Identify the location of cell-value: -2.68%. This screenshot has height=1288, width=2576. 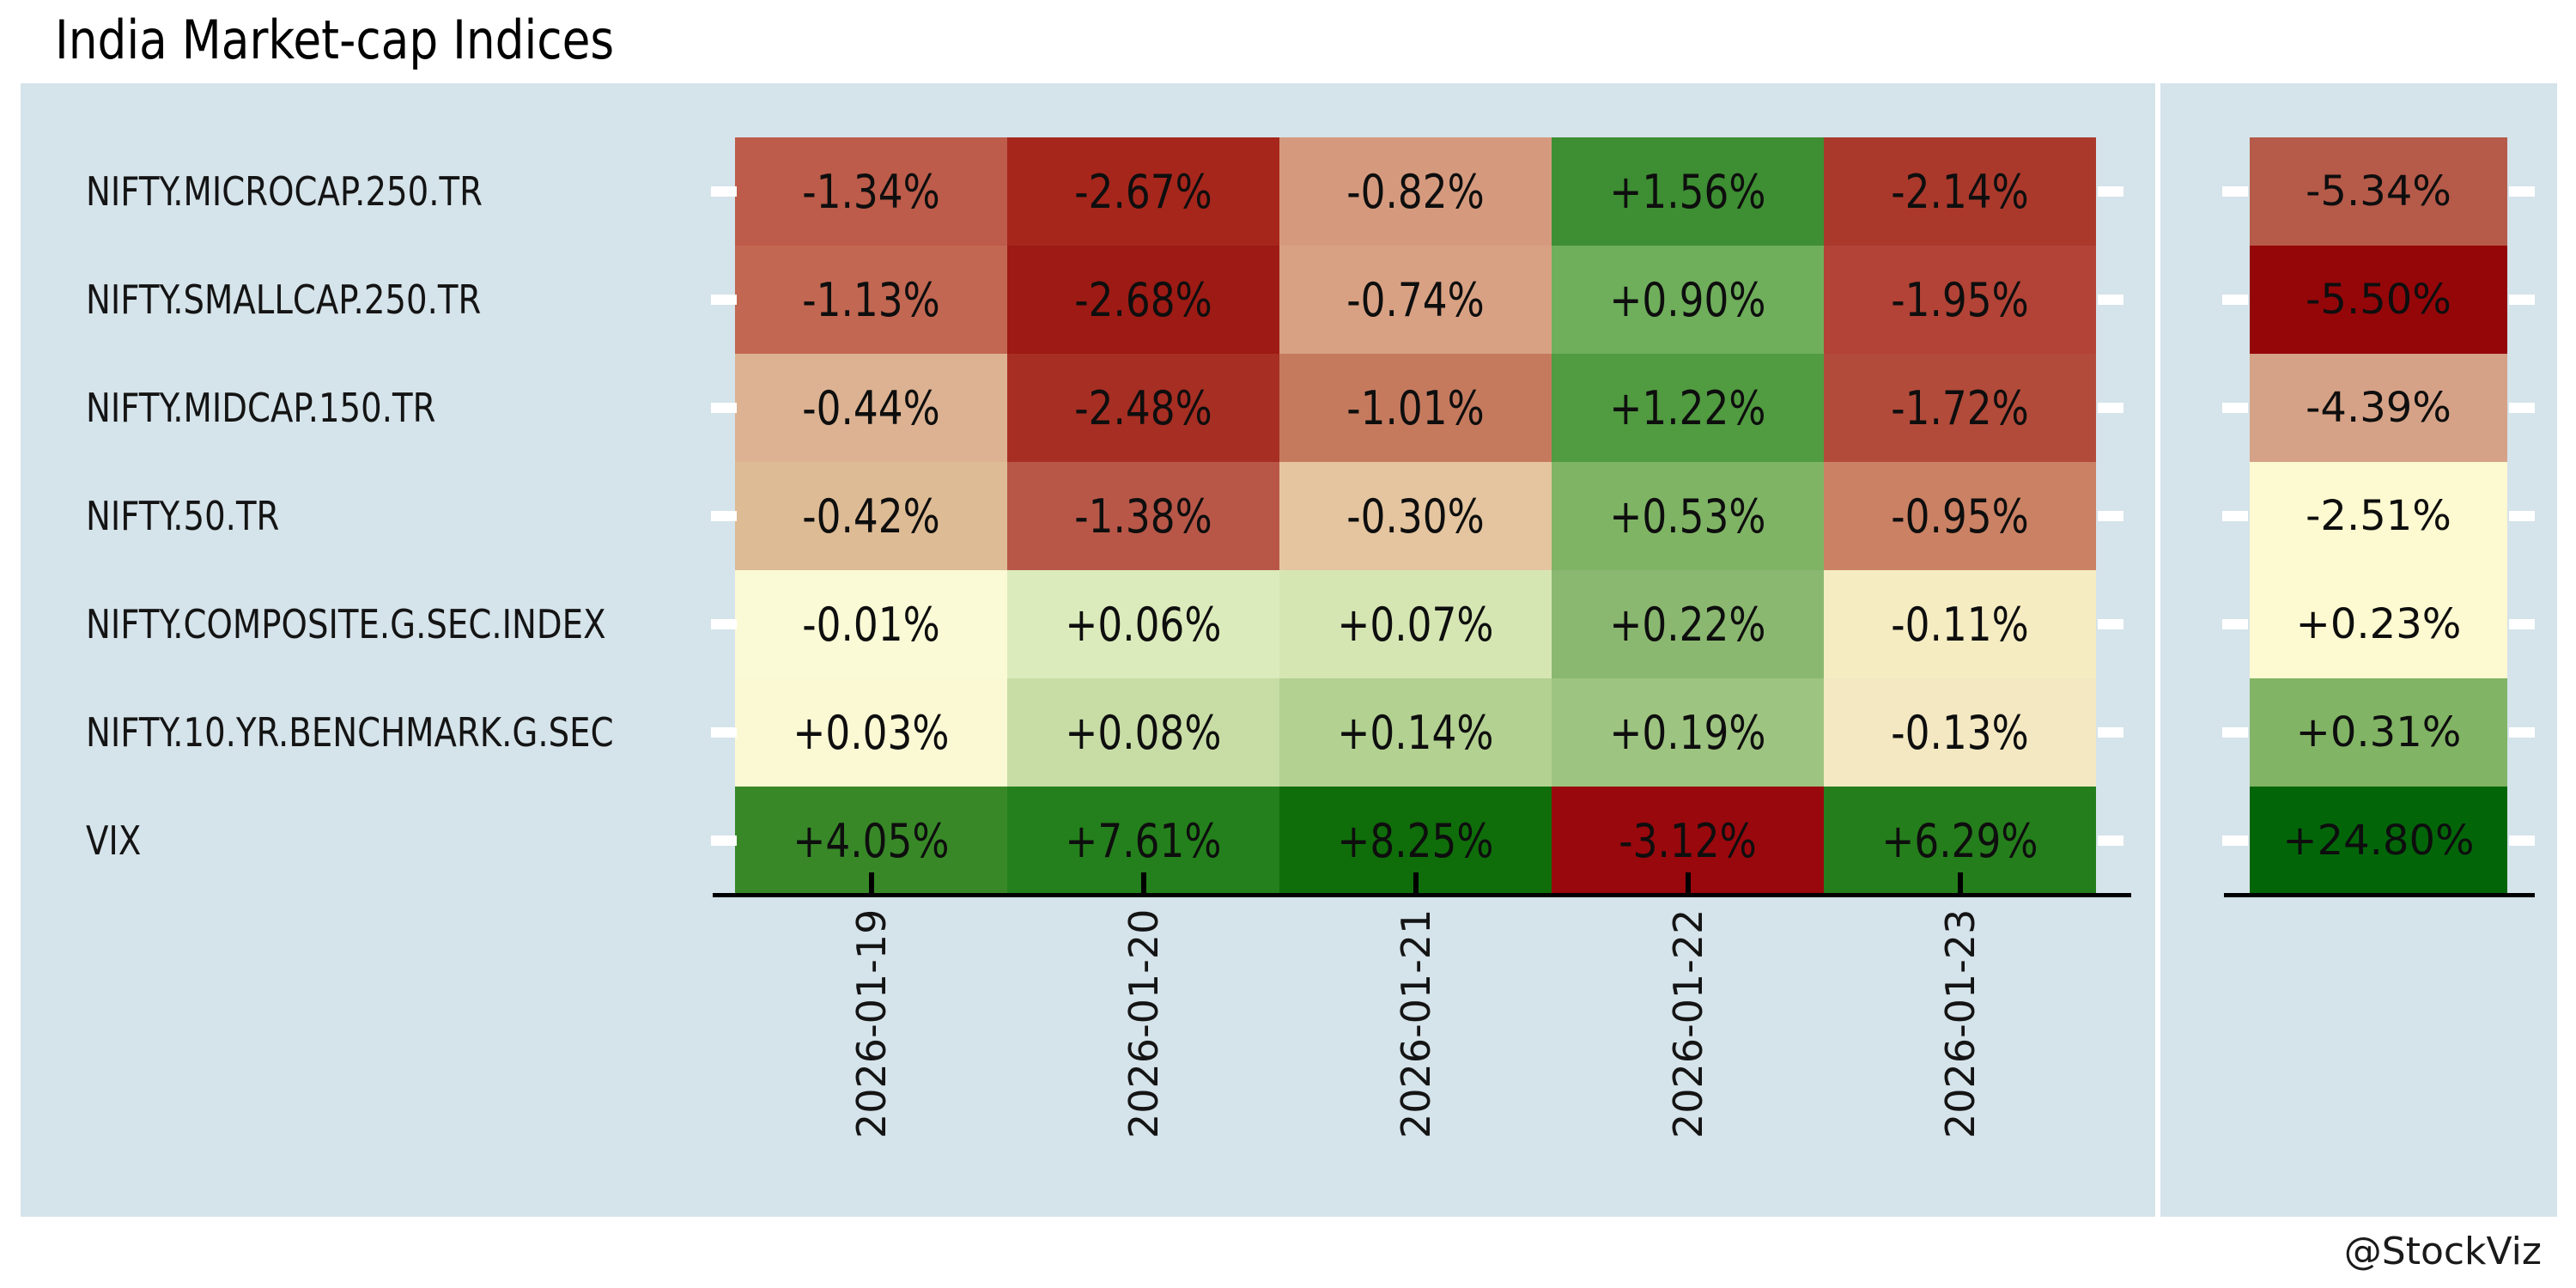
(1143, 300).